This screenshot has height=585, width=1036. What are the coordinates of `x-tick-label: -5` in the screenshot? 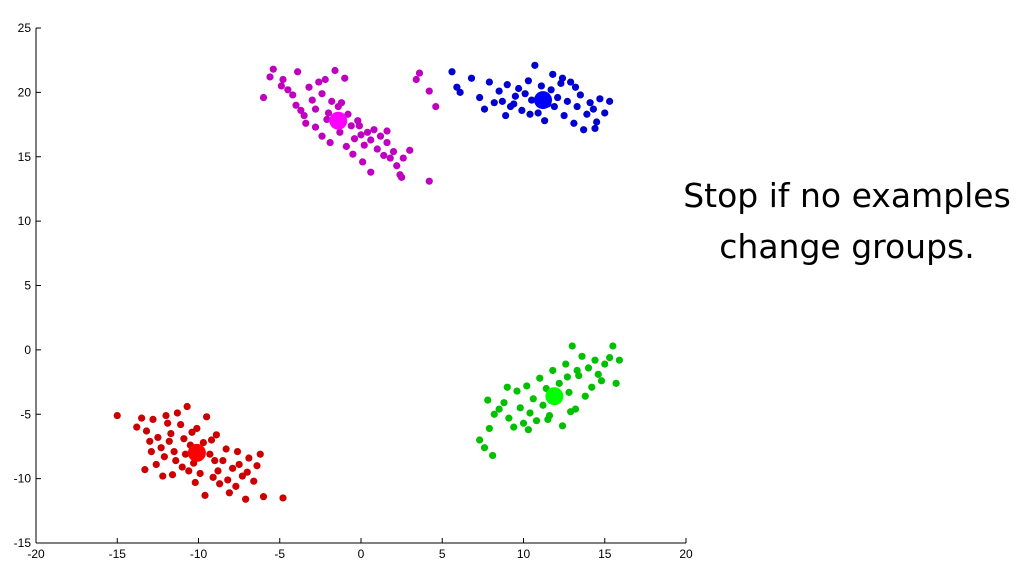 It's located at (279, 554).